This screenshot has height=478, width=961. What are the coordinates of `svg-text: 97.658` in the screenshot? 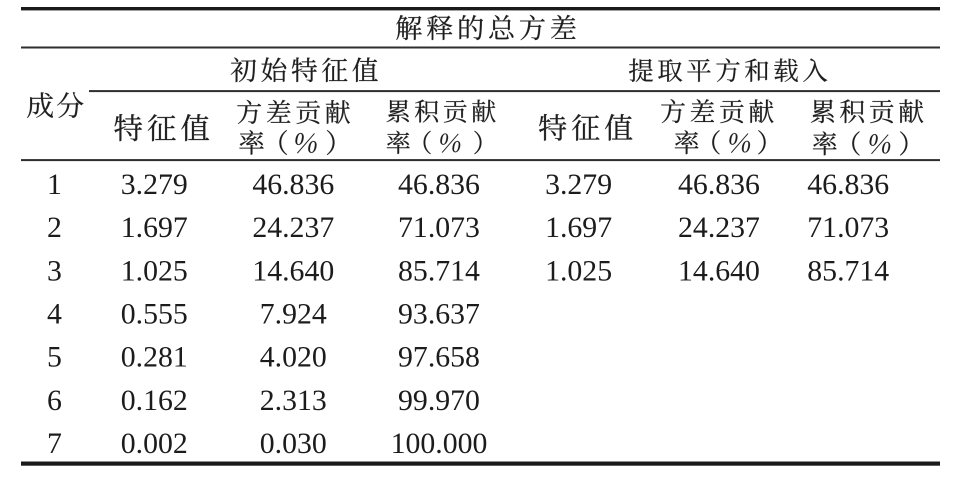 It's located at (439, 357).